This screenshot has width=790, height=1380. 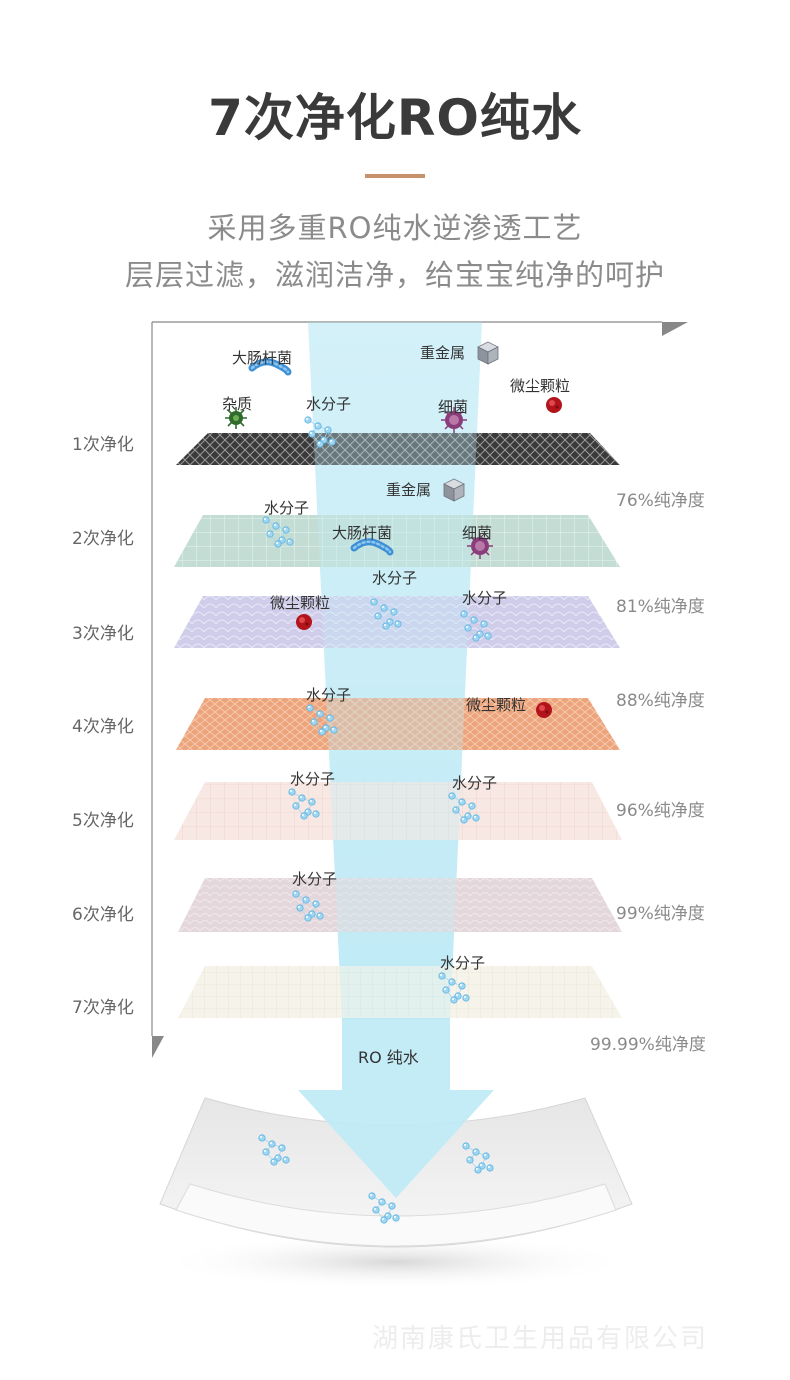 I want to click on label-impurity: 杂质, so click(x=237, y=404).